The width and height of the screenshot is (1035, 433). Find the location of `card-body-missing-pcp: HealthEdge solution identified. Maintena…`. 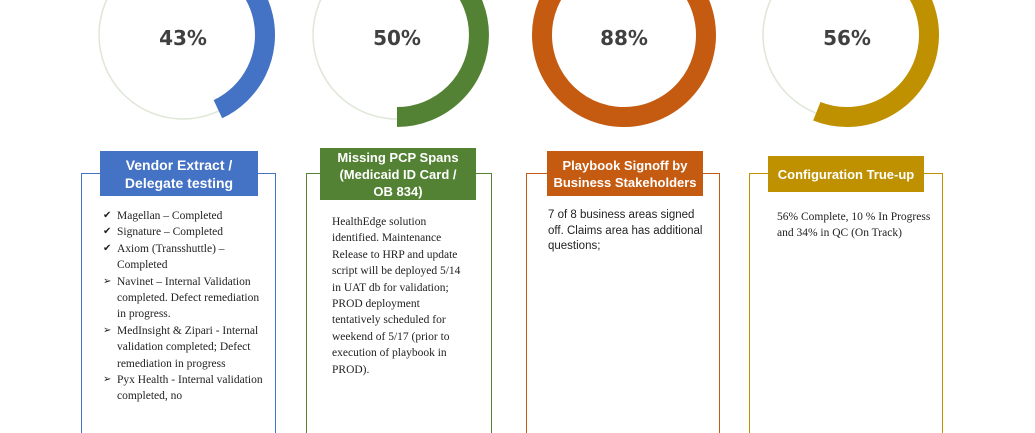

card-body-missing-pcp: HealthEdge solution identified. Maintena… is located at coordinates (396, 296).